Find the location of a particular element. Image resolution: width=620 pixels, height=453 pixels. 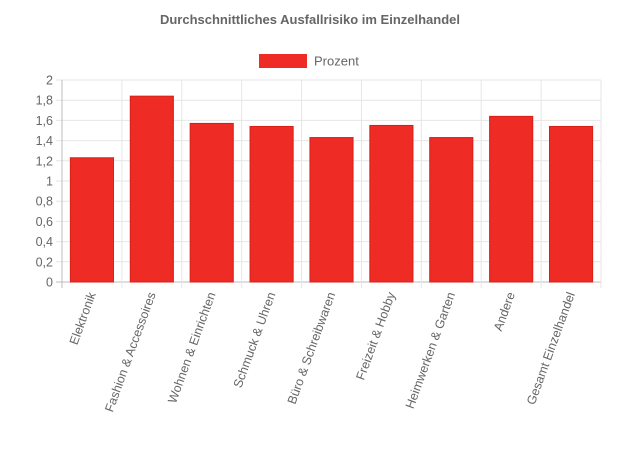

x-tick-label: Heimwerken & Garten is located at coordinates (430, 350).